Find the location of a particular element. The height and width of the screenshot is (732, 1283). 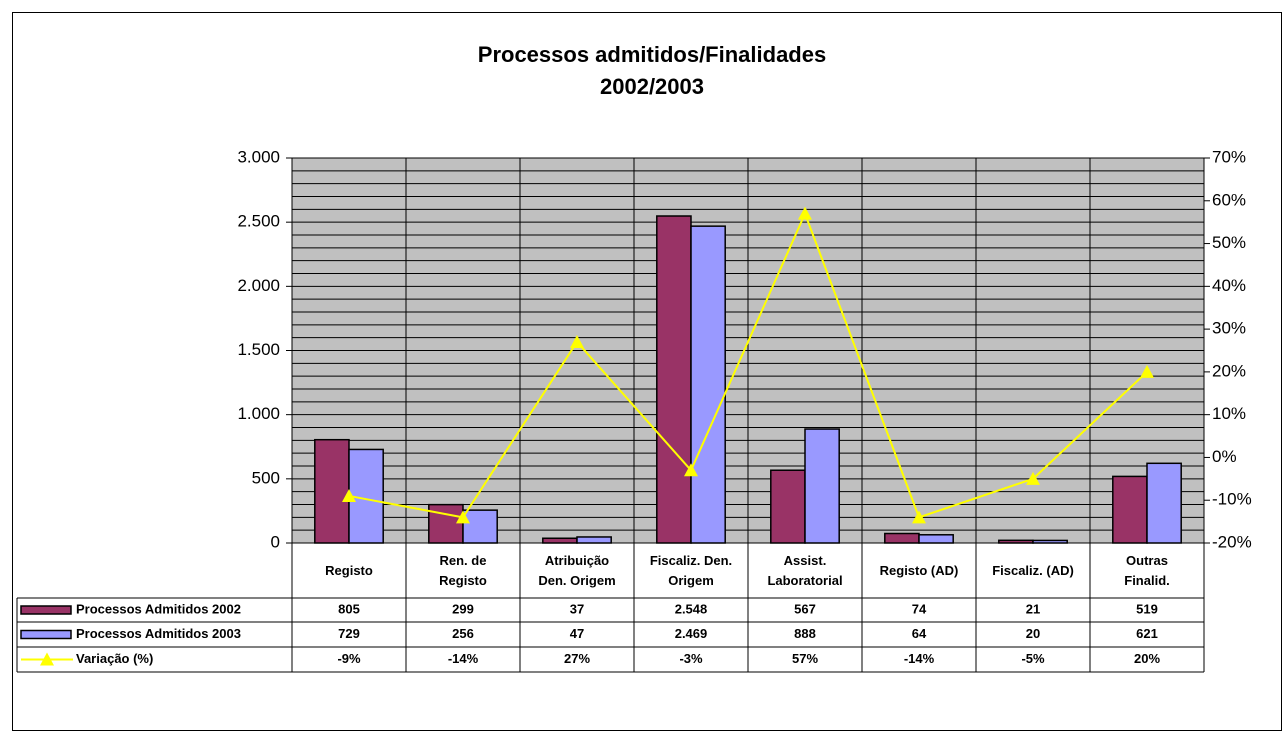

data-label: -9% is located at coordinates (349, 658).